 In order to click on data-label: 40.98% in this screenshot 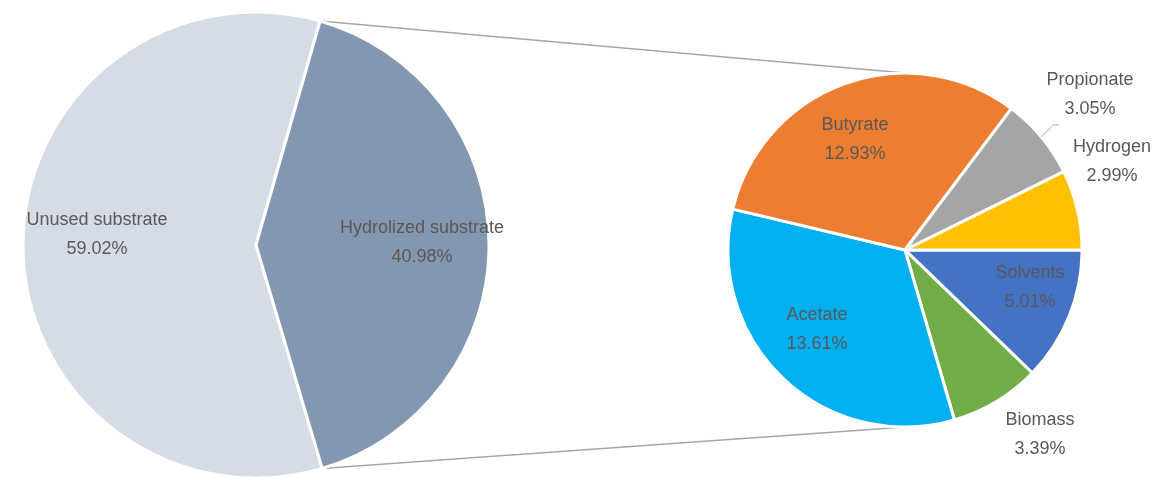, I will do `click(422, 256)`.